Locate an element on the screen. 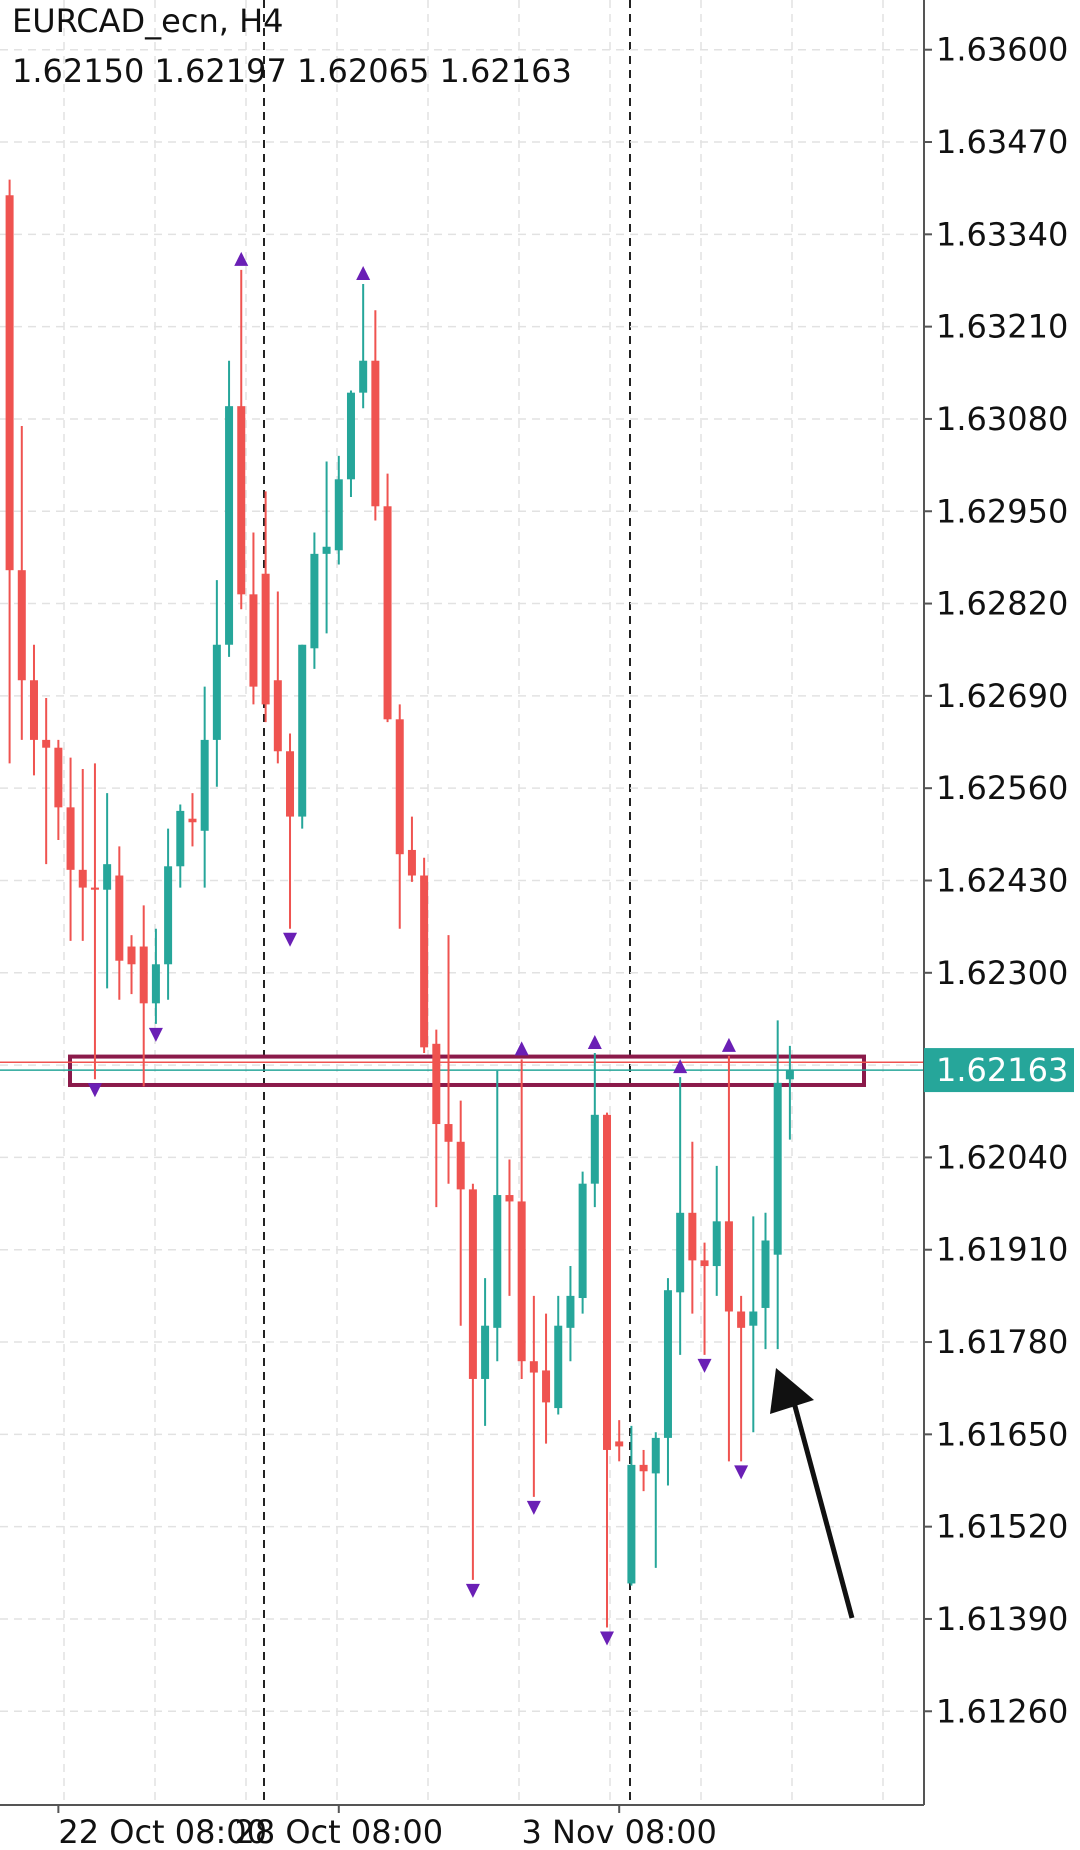 This screenshot has width=1080, height=1850. y-tick-label: 1.62950 is located at coordinates (1002, 511).